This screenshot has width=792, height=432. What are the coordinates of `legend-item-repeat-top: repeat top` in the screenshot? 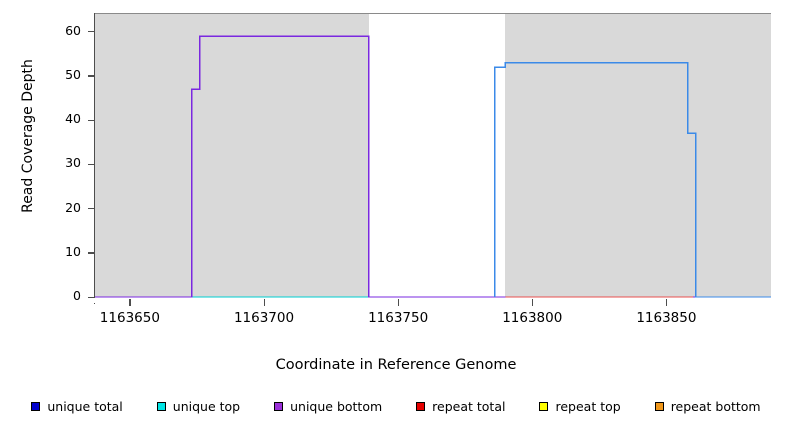 It's located at (580, 406).